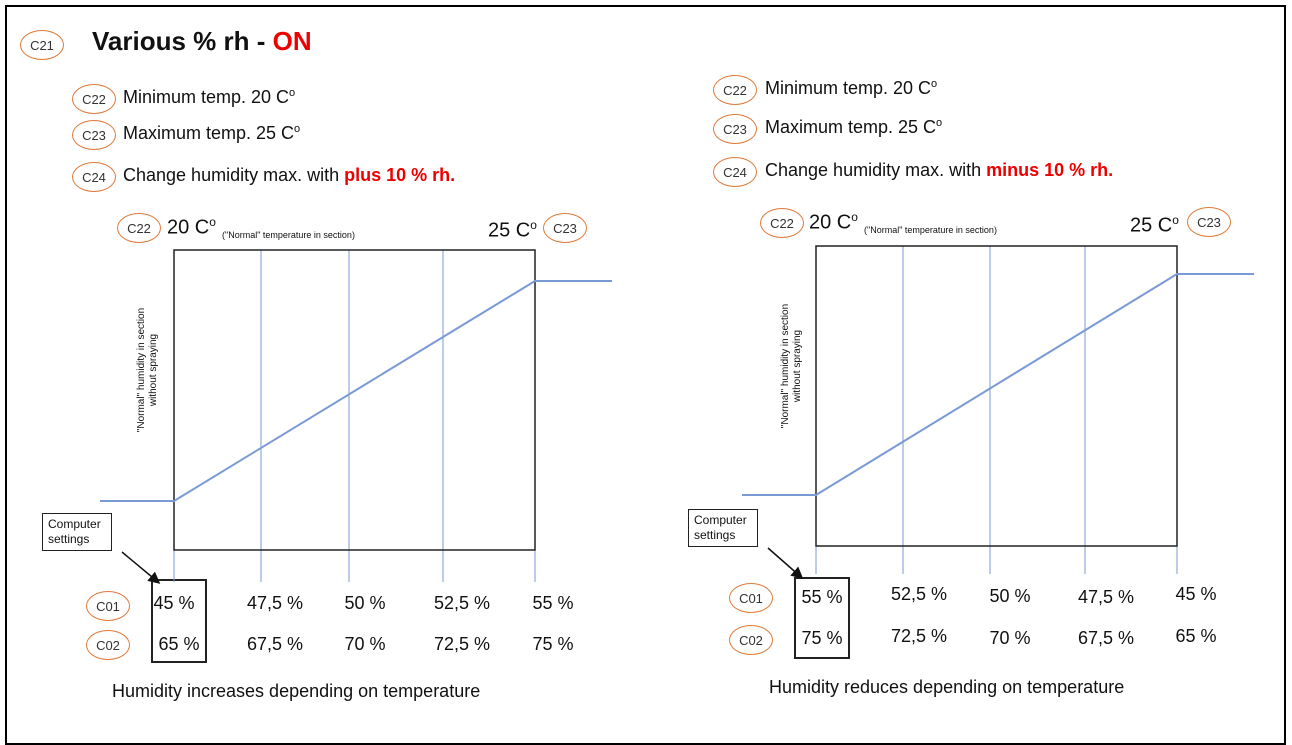 Image resolution: width=1292 pixels, height=745 pixels. I want to click on left-setting-max-temp: Maximum temp. 25 Co, so click(212, 133).